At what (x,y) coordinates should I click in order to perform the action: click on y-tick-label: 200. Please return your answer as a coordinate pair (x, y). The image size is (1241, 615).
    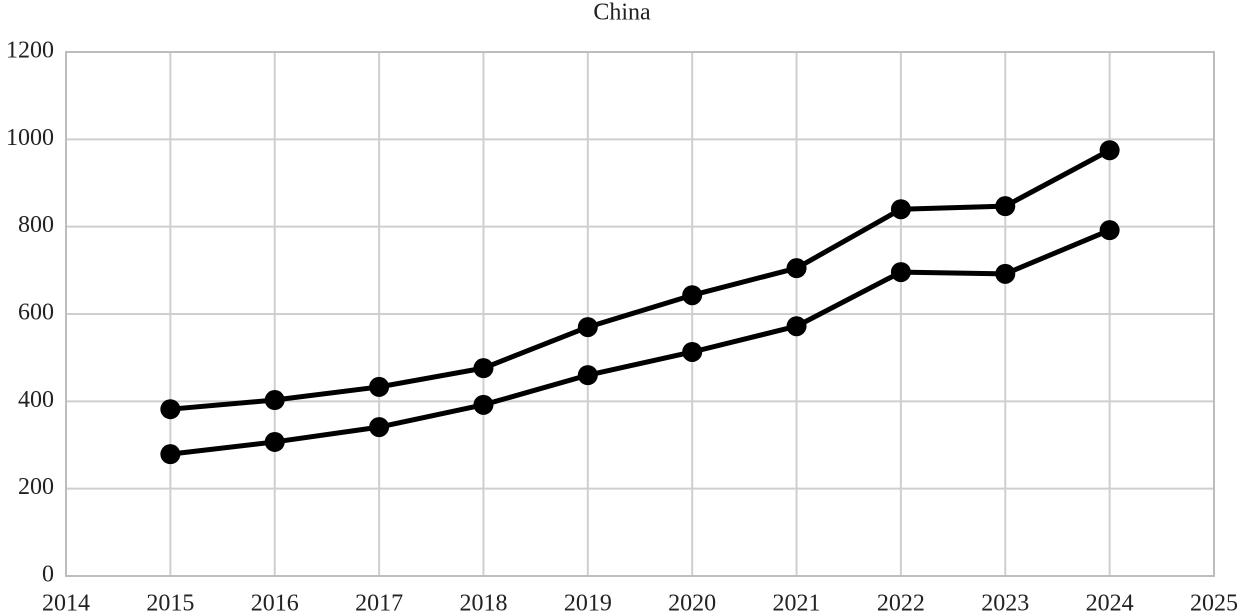
    Looking at the image, I should click on (36, 487).